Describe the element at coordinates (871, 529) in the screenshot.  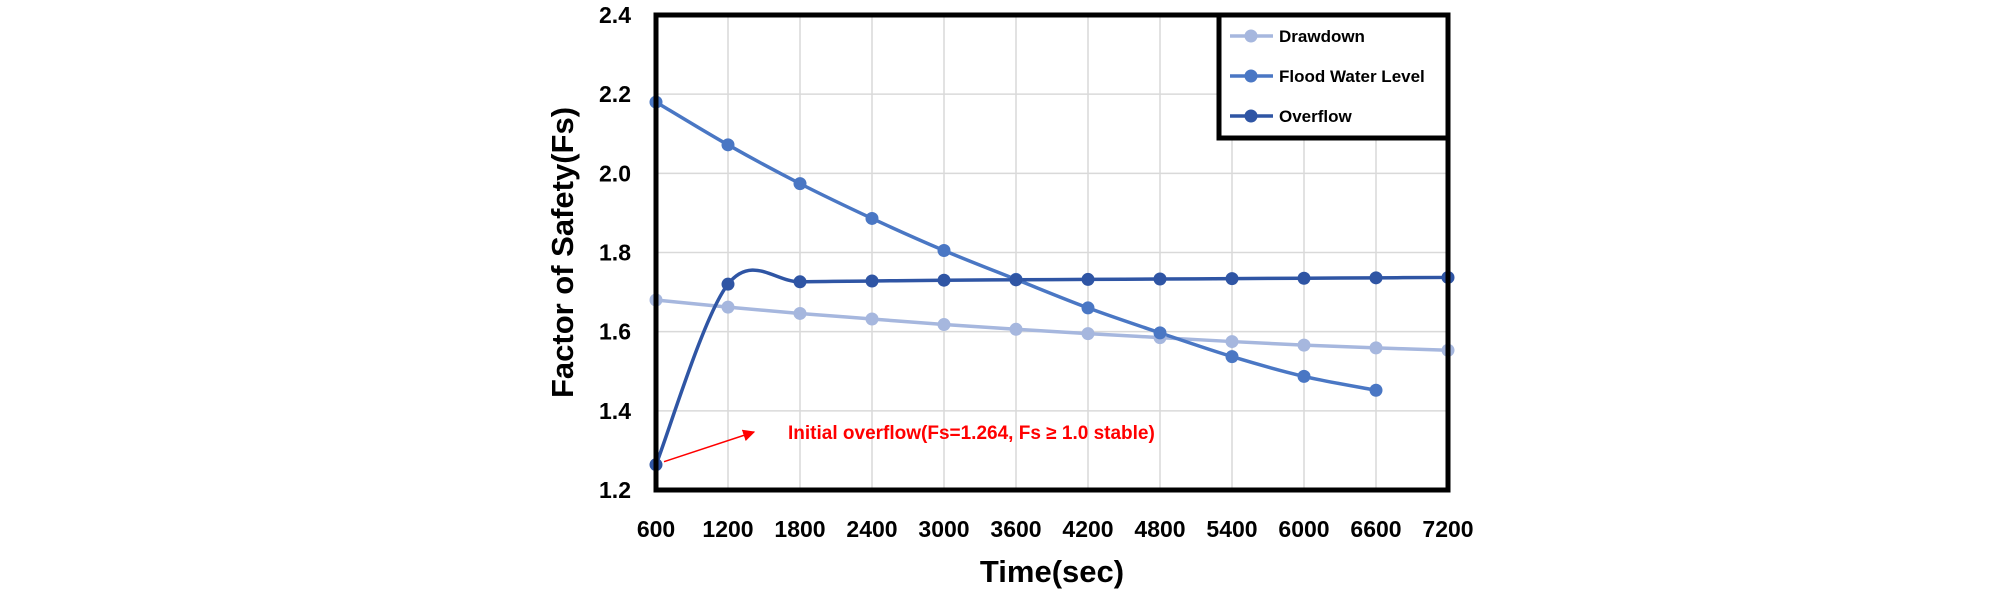
I see `x-tick-label: 2400` at that location.